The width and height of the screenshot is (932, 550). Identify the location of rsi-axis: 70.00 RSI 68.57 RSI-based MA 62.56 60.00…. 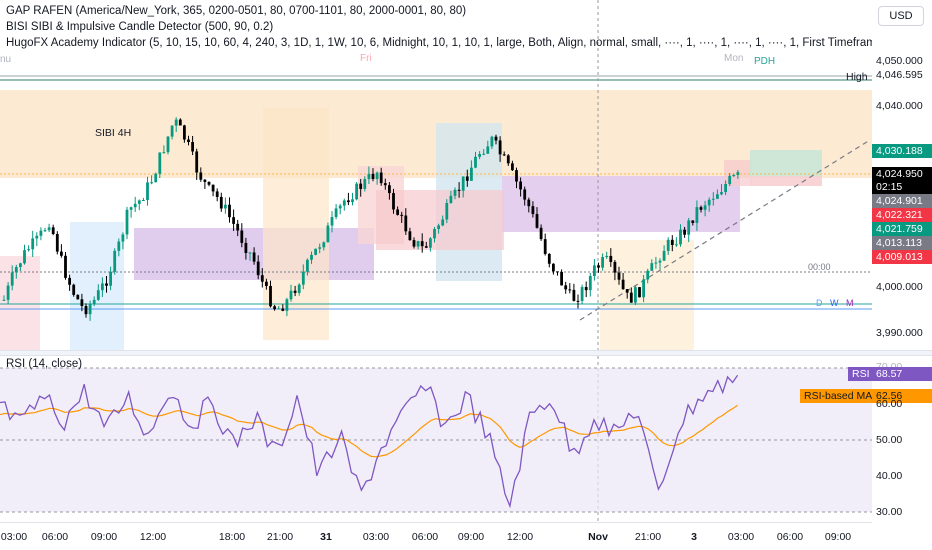
(866, 439).